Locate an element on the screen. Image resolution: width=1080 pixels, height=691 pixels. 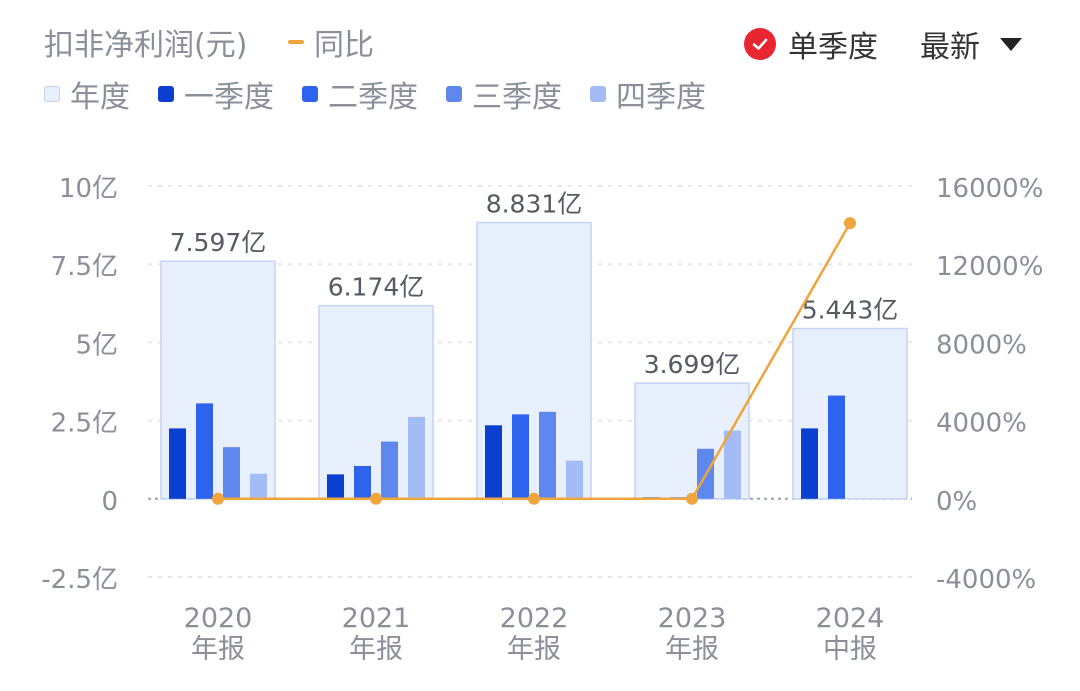
x-tick-sublabel: 中报 is located at coordinates (850, 649).